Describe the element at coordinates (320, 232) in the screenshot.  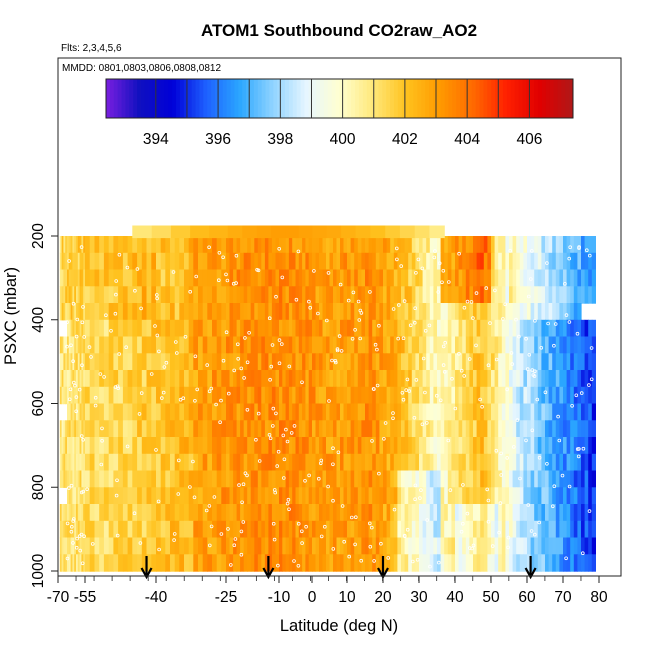
I see `heatmap-cell-upper` at that location.